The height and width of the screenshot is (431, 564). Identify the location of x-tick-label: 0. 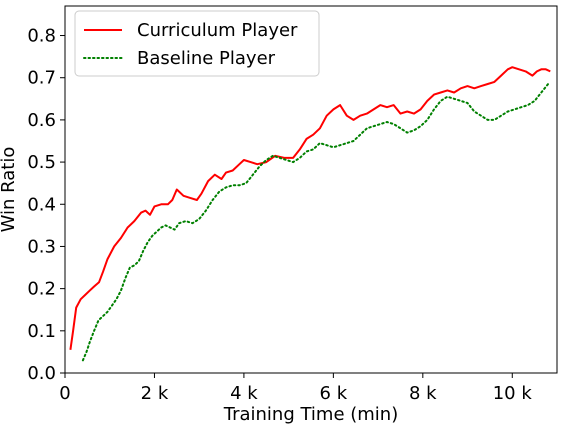
(64, 393).